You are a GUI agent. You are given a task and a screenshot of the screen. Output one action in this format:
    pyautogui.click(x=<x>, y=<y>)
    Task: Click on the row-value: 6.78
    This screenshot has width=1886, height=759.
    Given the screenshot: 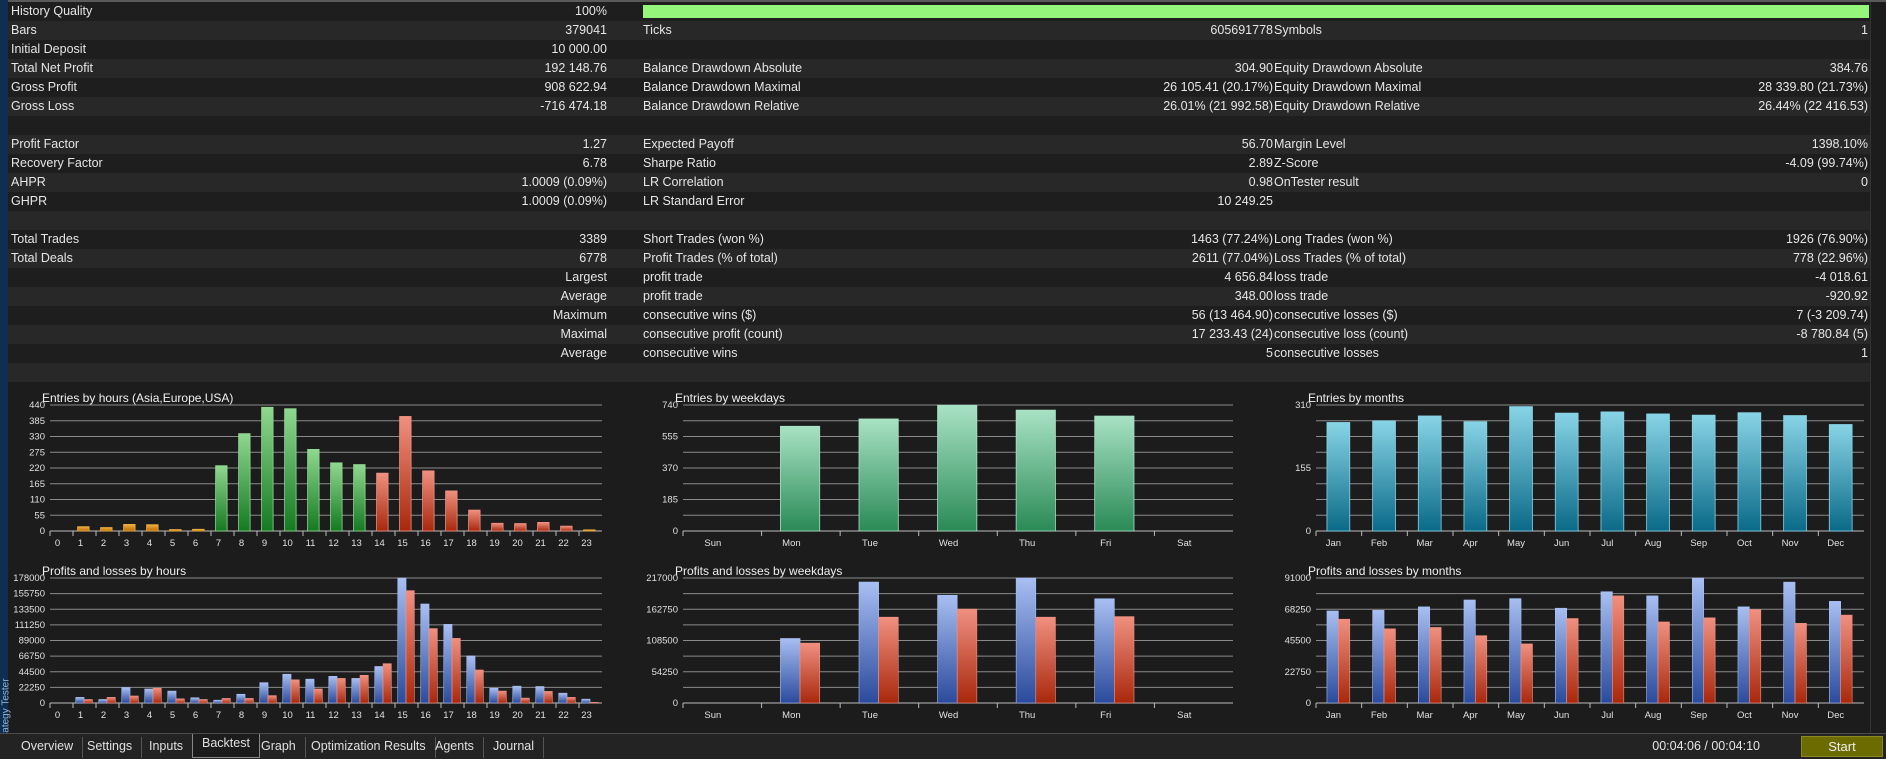 What is the action you would take?
    pyautogui.click(x=594, y=163)
    